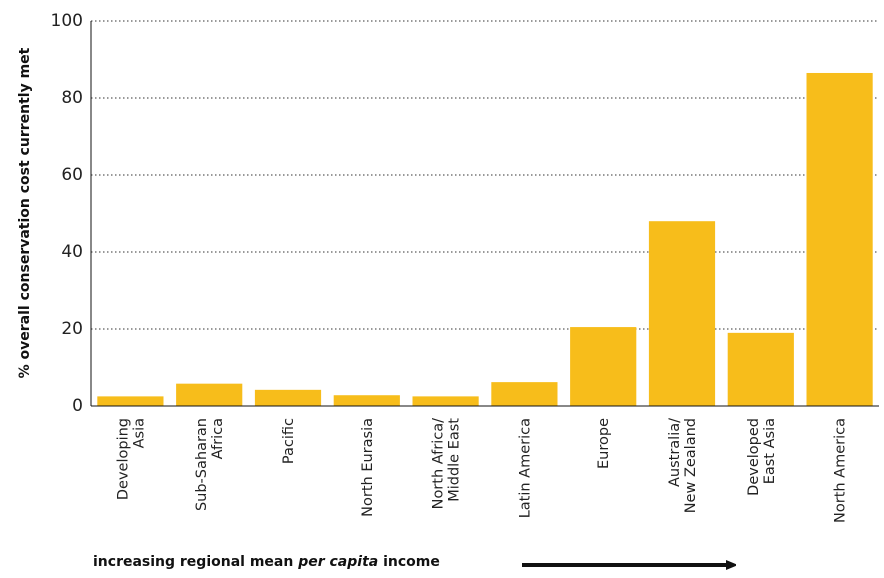 The image size is (884, 578). I want to click on x-tick-label: Pacific, so click(289, 441).